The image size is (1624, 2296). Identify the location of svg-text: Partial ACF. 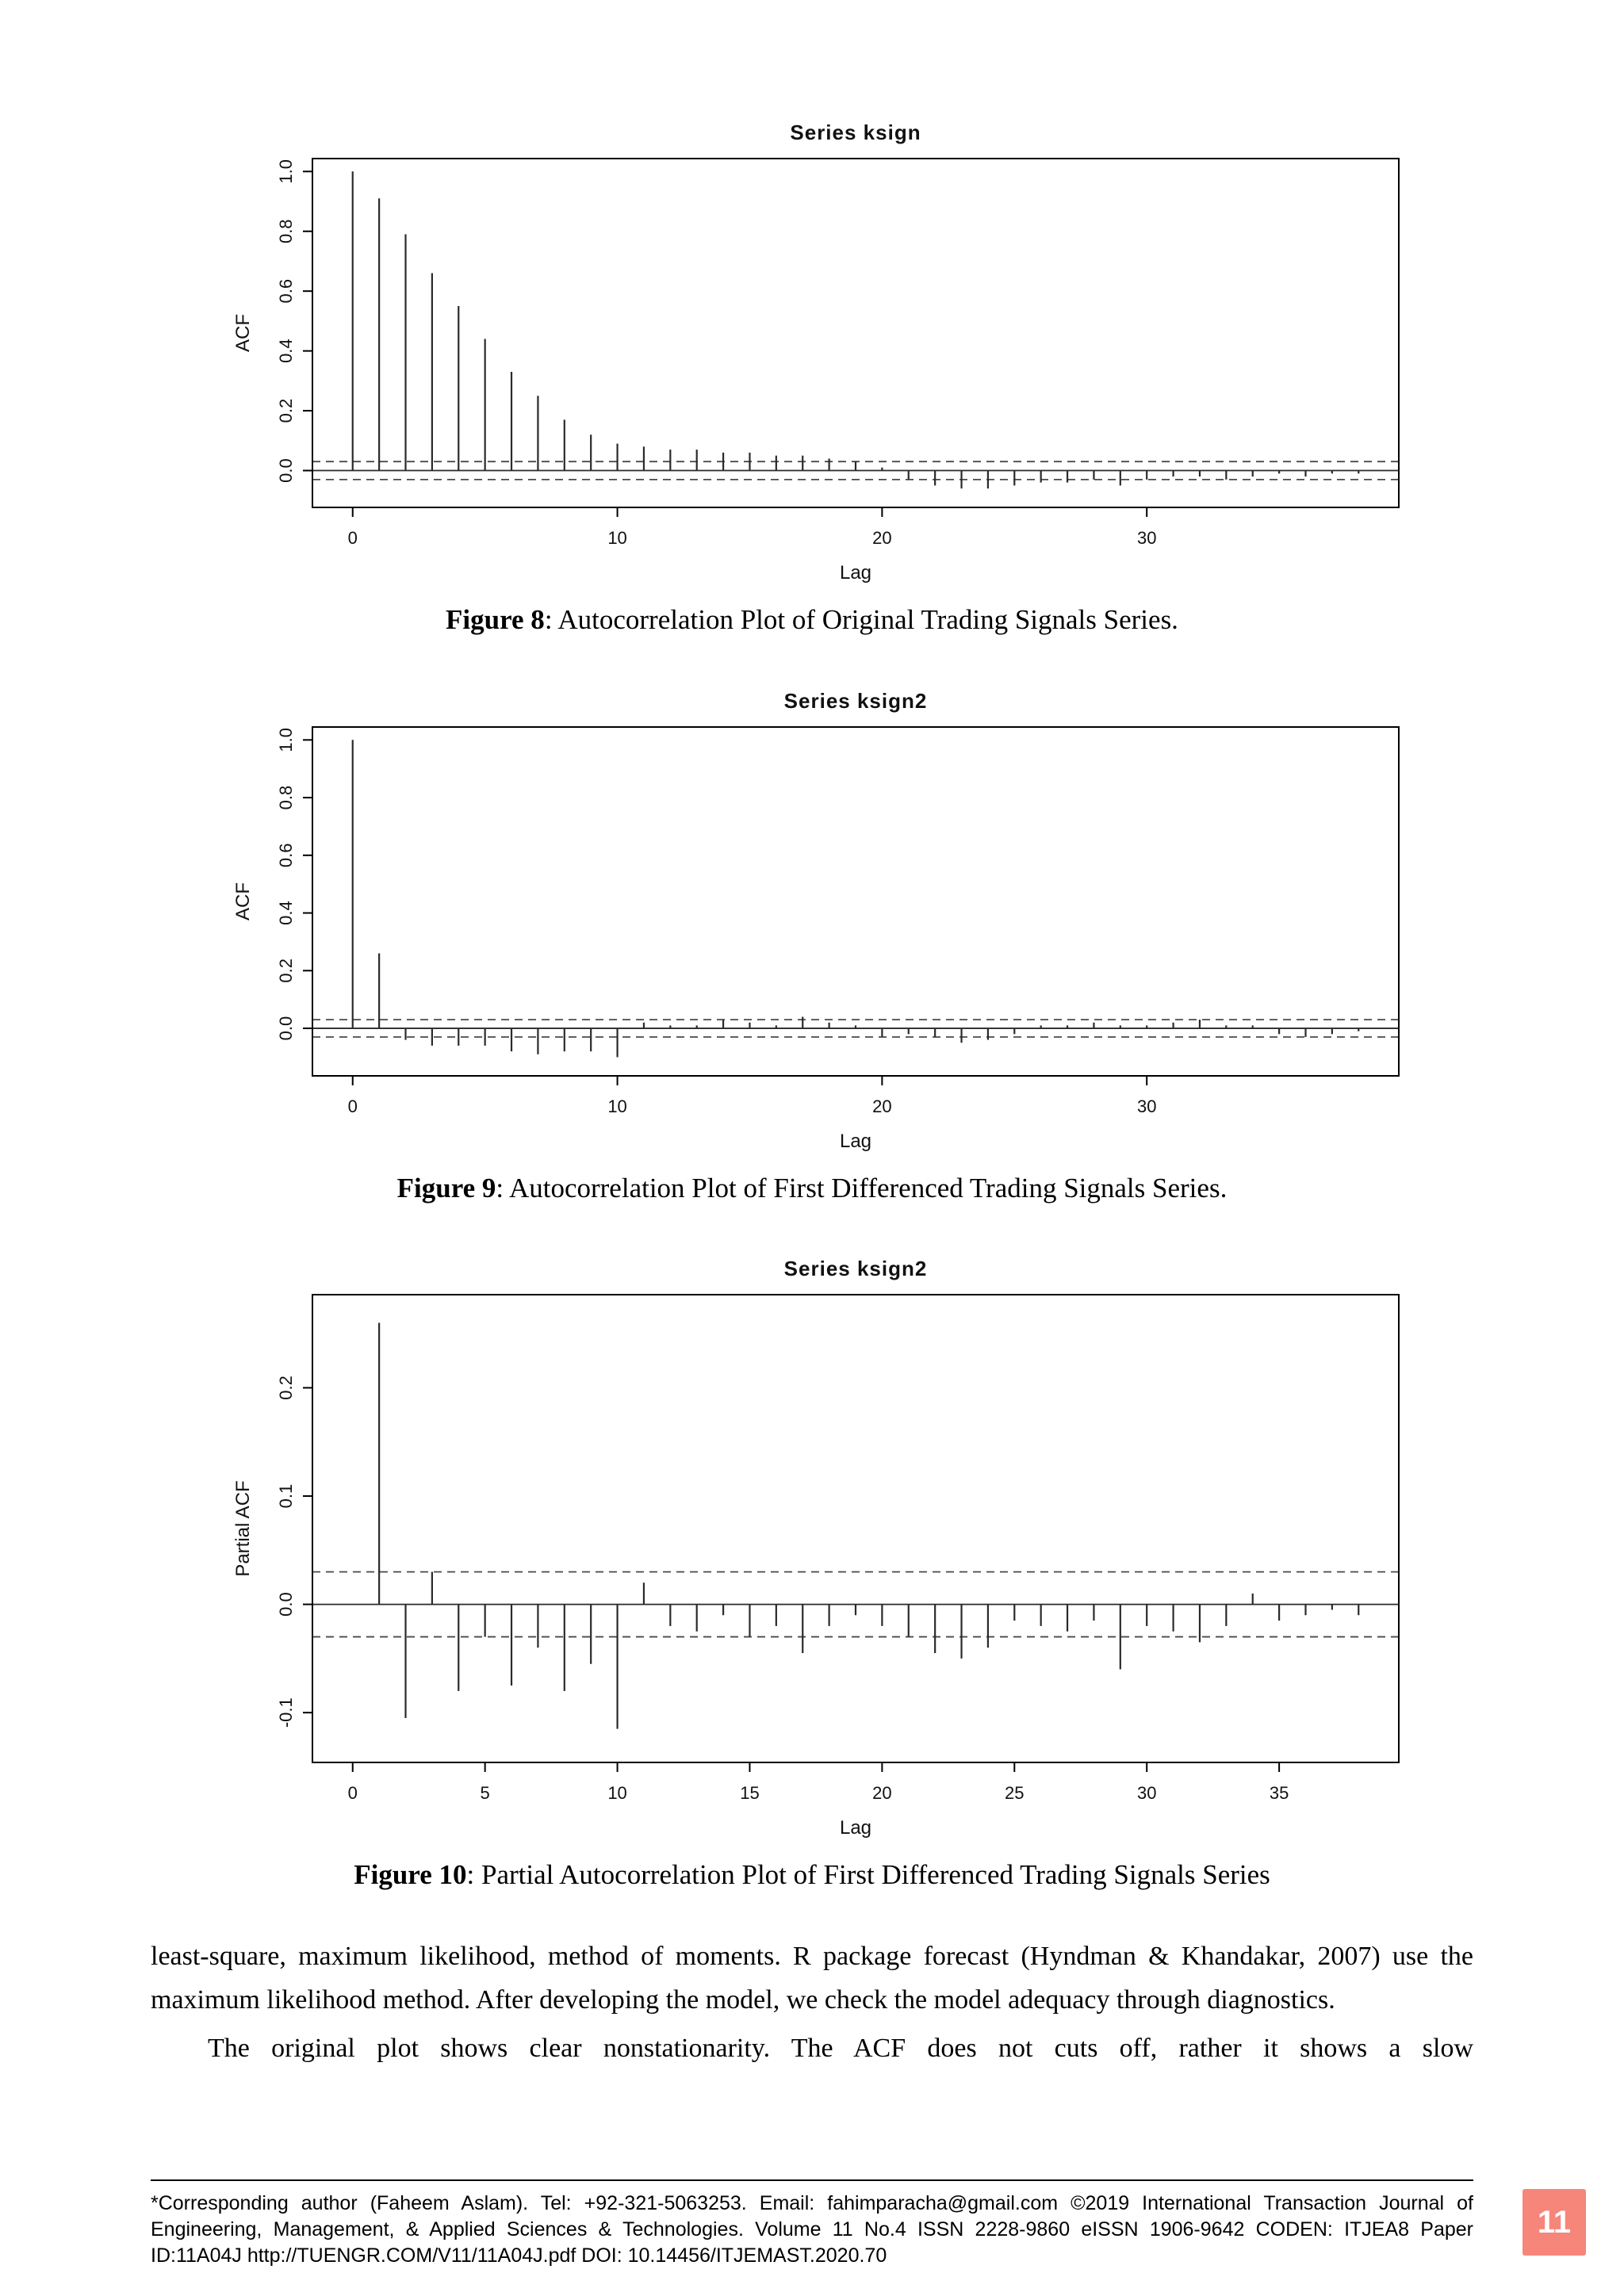
(243, 1528).